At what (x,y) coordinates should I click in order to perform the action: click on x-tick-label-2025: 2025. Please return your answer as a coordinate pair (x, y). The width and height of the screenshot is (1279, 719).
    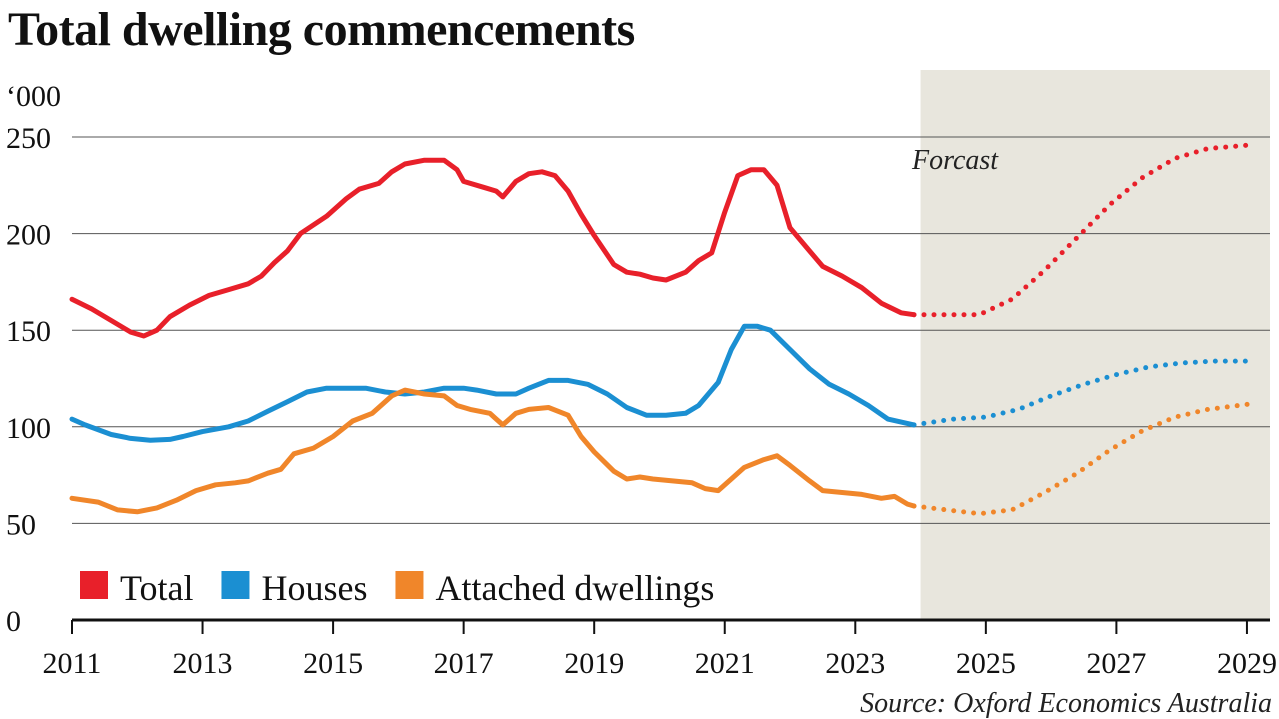
    Looking at the image, I should click on (986, 663).